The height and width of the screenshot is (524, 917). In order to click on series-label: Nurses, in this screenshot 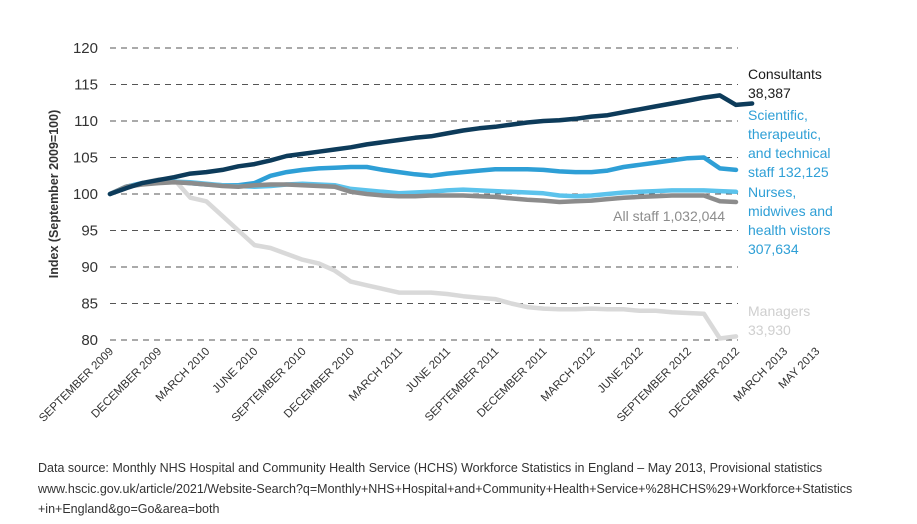, I will do `click(772, 192)`.